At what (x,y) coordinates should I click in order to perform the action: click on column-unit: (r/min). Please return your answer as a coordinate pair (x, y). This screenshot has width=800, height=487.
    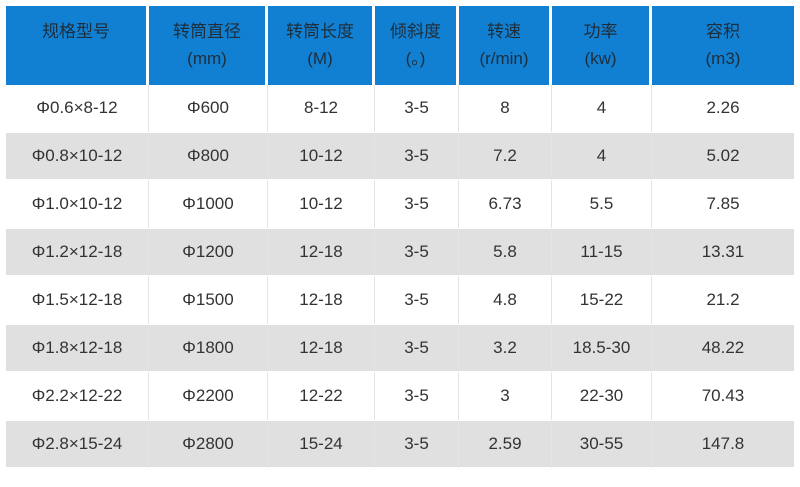
    Looking at the image, I should click on (504, 58).